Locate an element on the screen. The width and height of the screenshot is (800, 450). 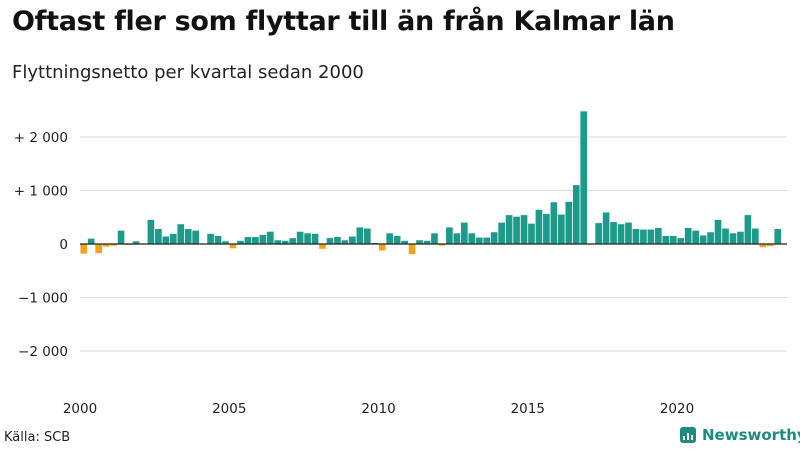
x-tick-label: 2020 is located at coordinates (677, 409).